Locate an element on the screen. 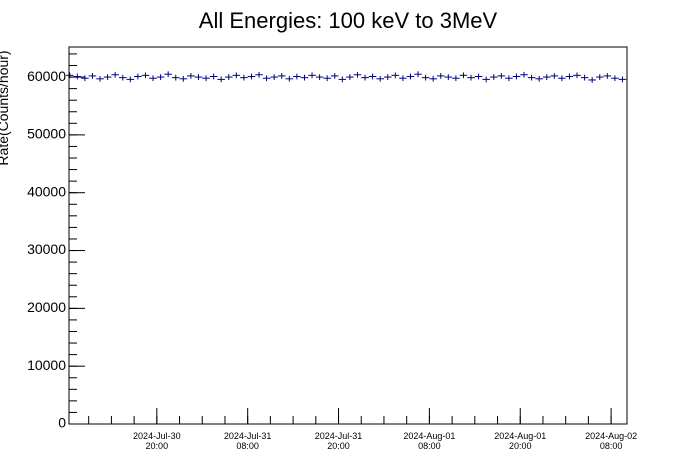 The height and width of the screenshot is (472, 696). x-tick-label: 2024-Jul-31 08:00 is located at coordinates (248, 441).